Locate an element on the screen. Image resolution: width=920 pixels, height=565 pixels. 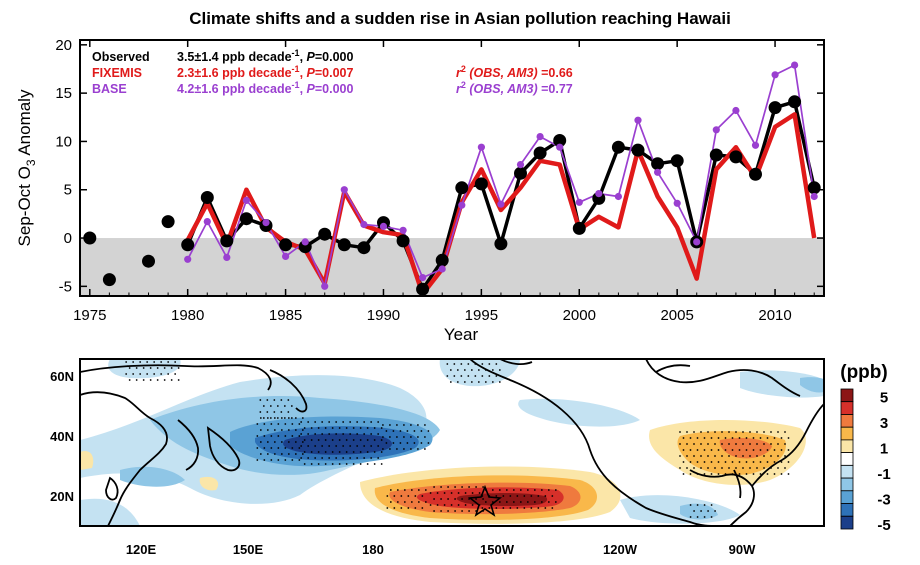
map-lat-label: 20N is located at coordinates (62, 496).